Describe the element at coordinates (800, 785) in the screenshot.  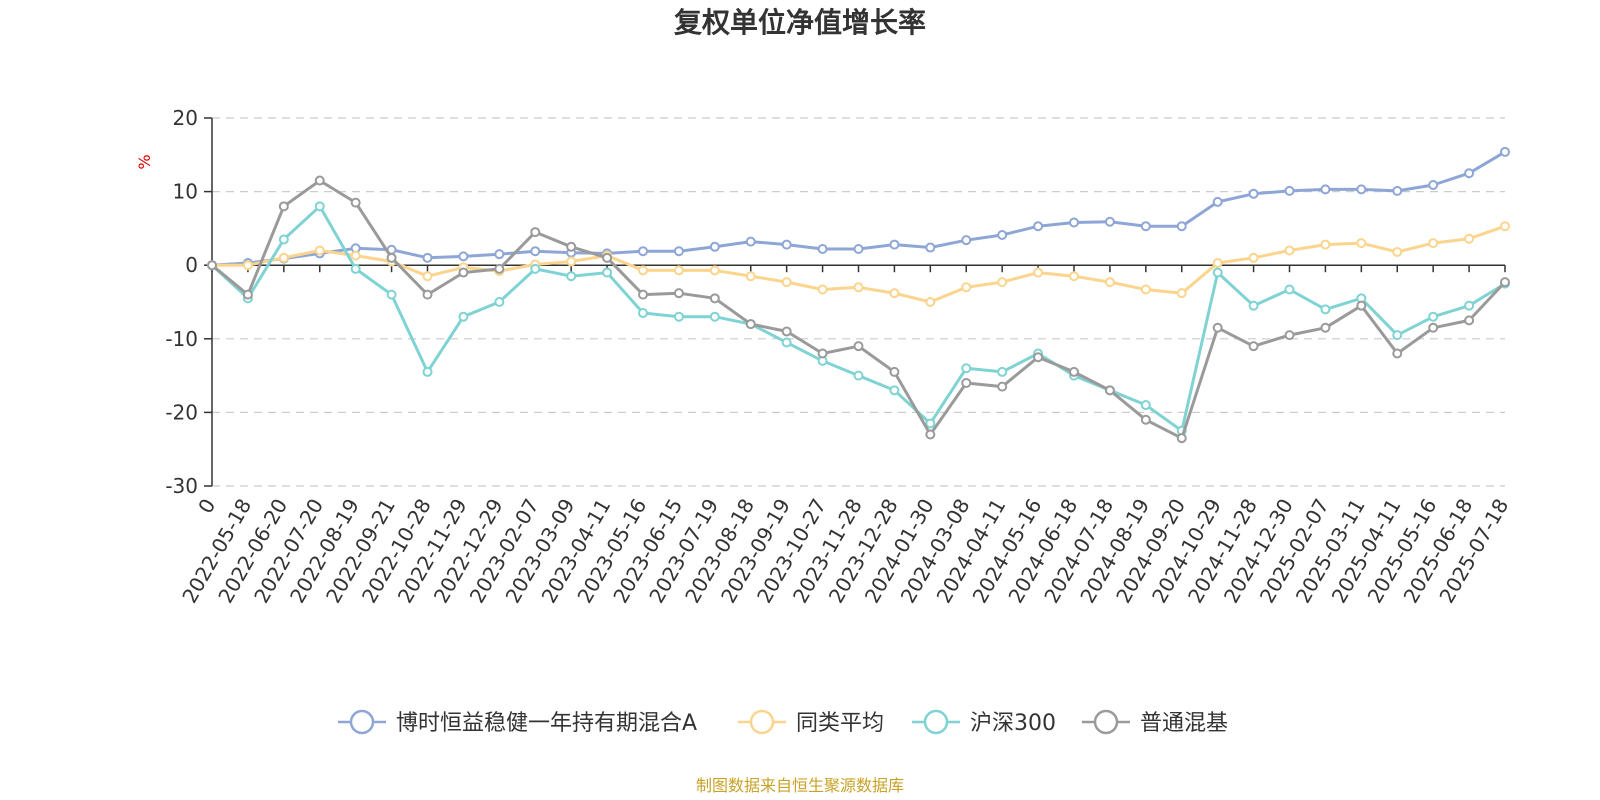
I see `data-source-note: 制图数据来自恒生聚源数据库` at that location.